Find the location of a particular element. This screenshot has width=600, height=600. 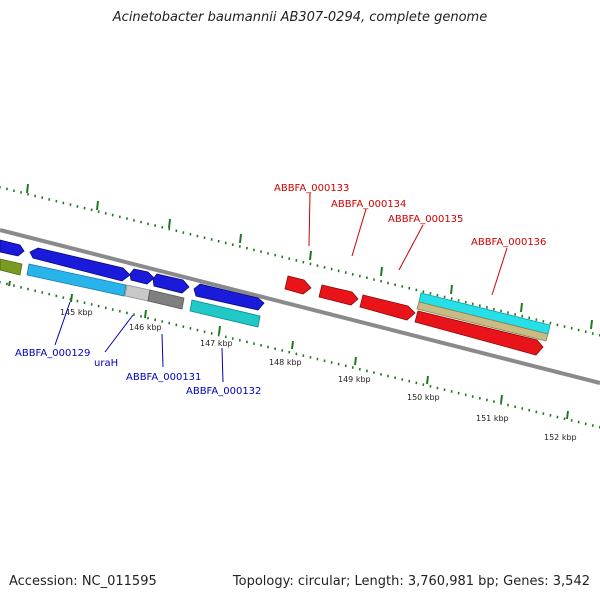

scale-tick-label: 152 kbp is located at coordinates (560, 437).